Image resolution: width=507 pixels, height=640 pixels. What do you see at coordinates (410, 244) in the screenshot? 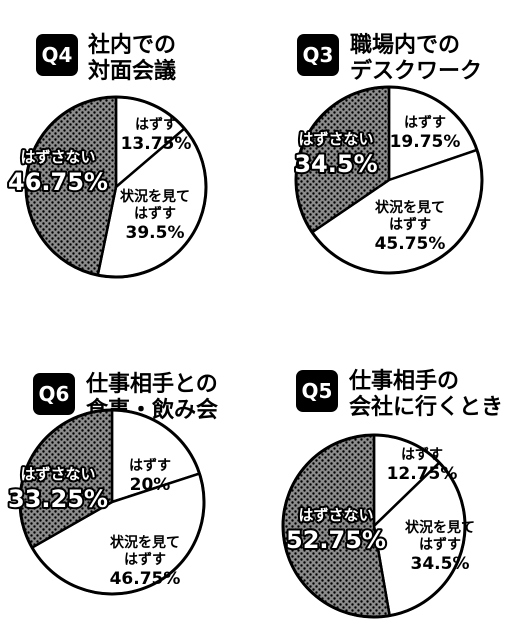
I see `slice-percent: 45.75%` at bounding box center [410, 244].